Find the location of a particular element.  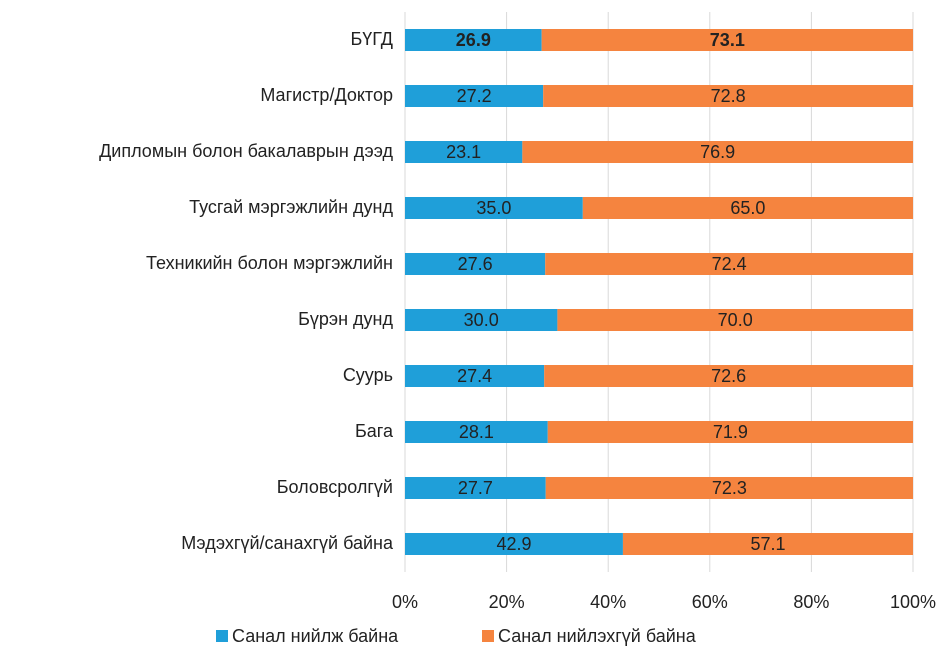

x-tick-label: 0% is located at coordinates (405, 602).